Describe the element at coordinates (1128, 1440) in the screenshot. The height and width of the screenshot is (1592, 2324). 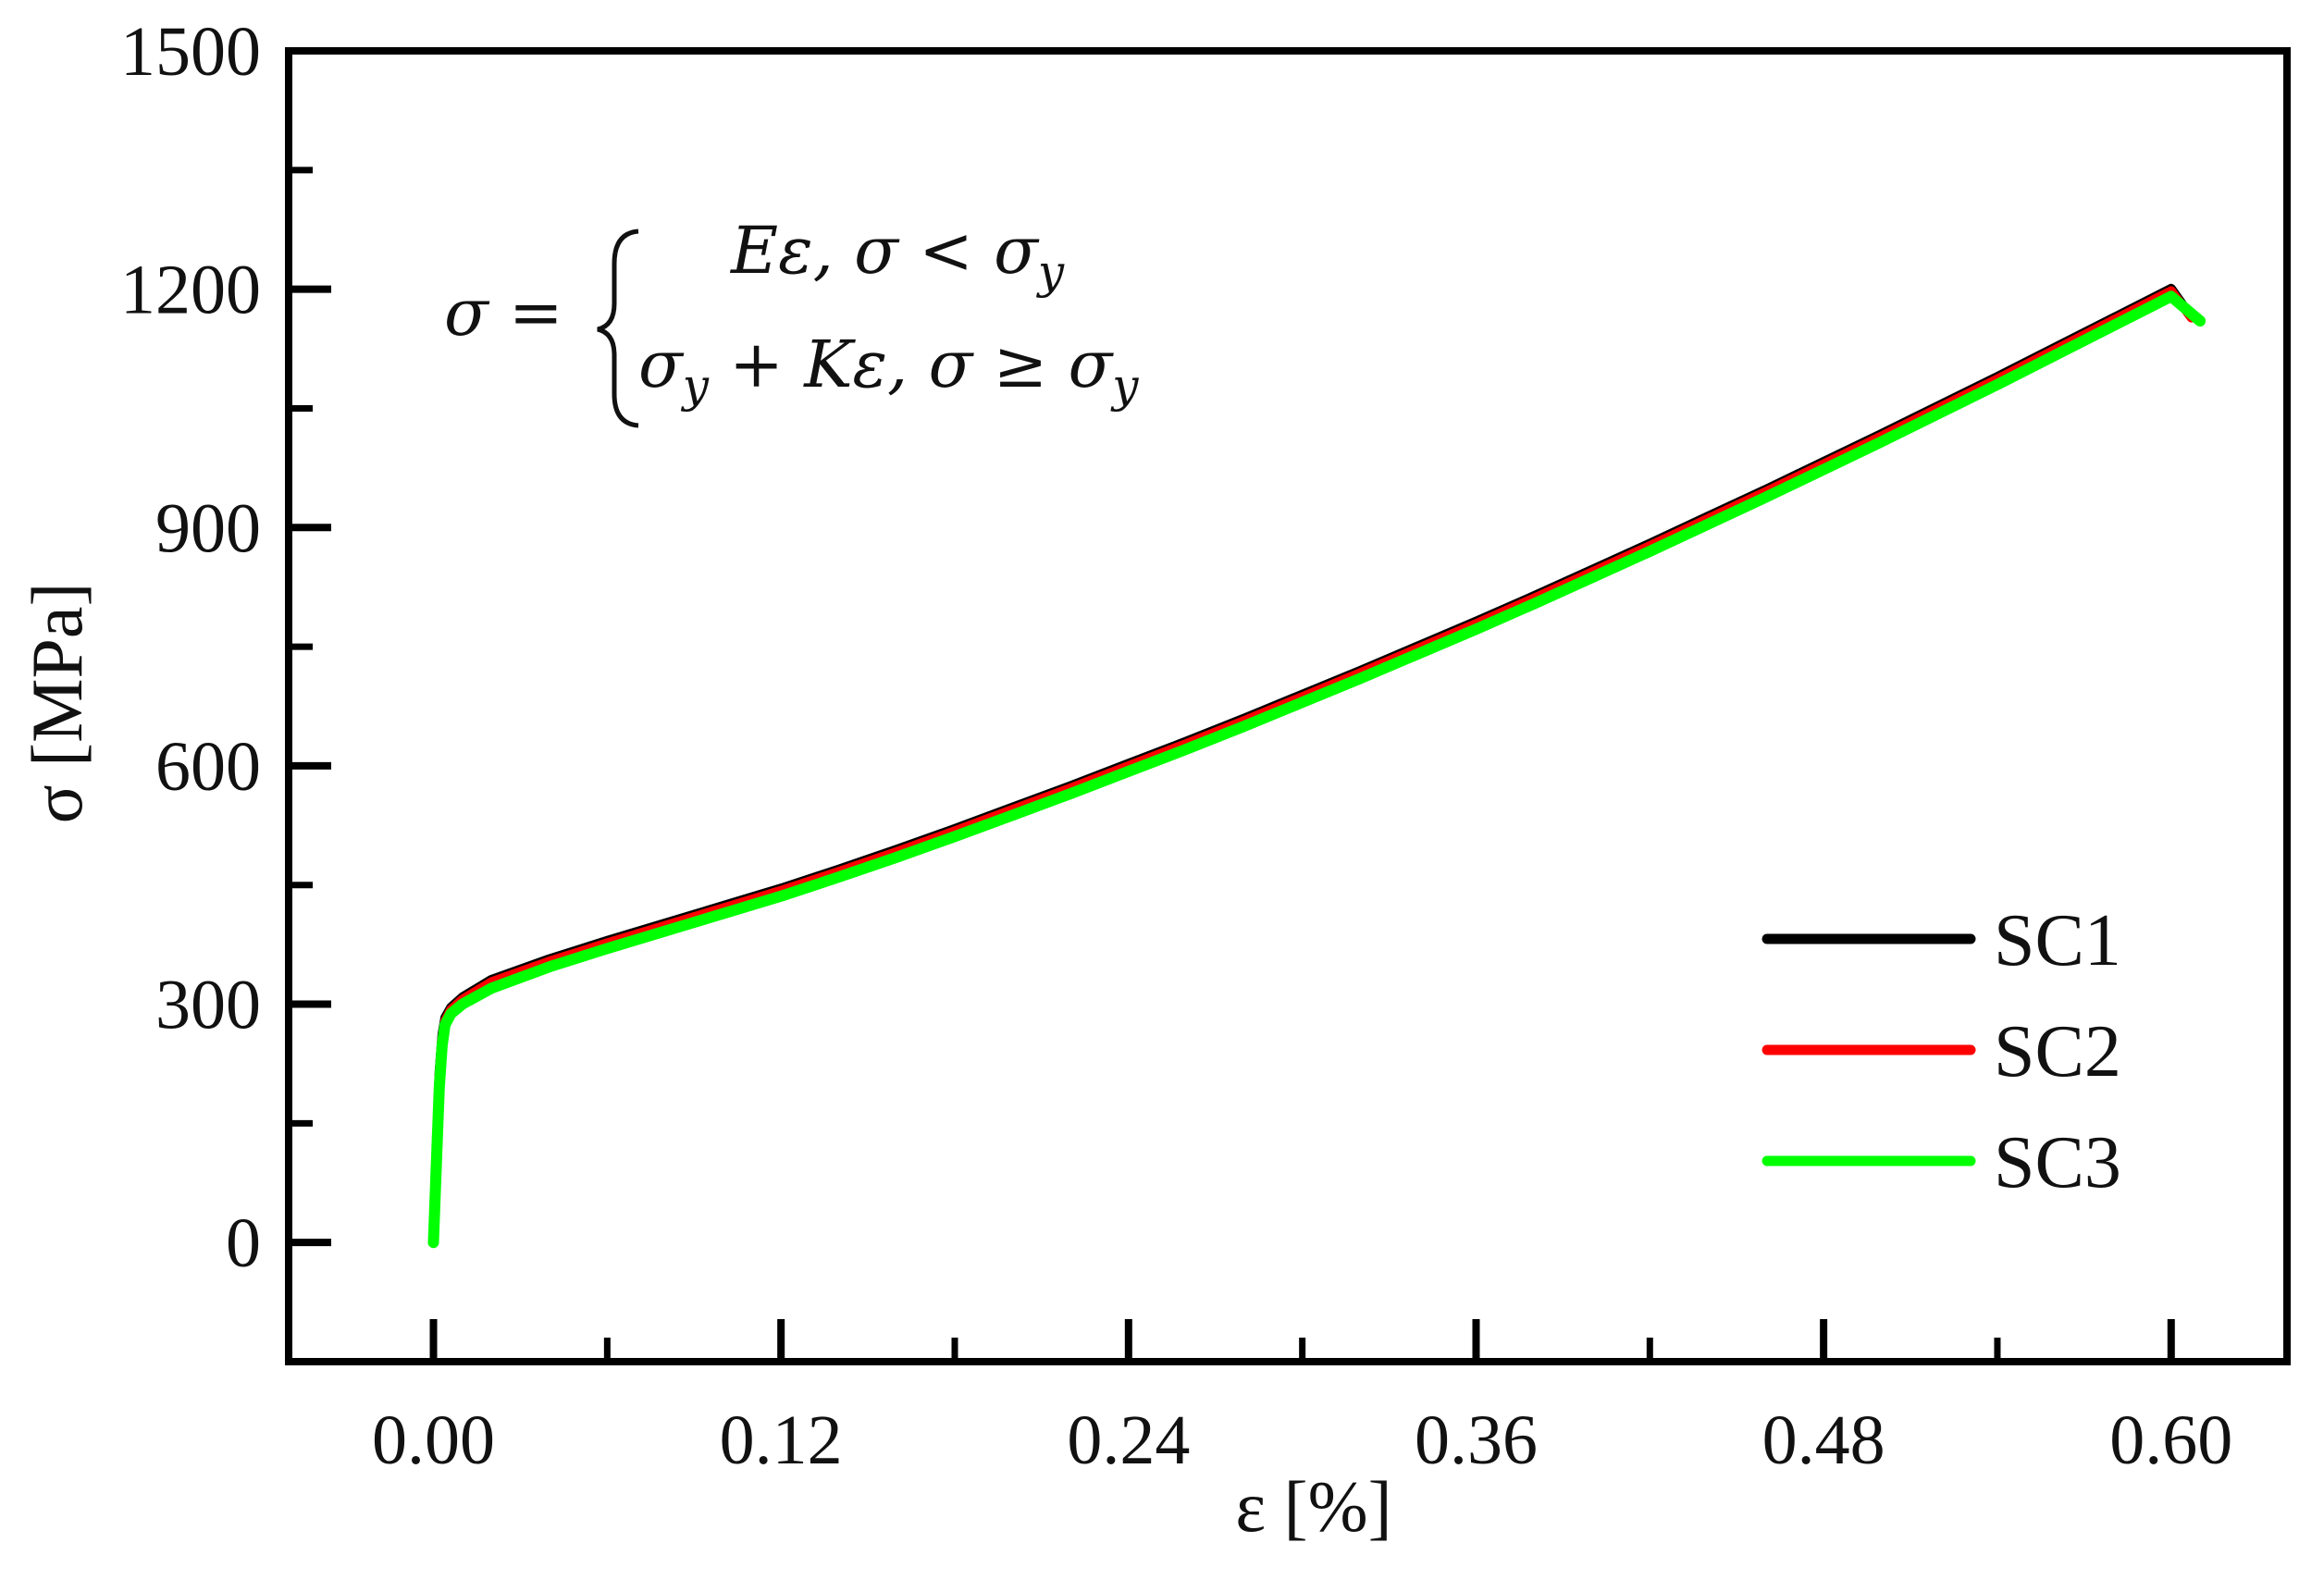
I see `x-tick-label: 0.24` at that location.